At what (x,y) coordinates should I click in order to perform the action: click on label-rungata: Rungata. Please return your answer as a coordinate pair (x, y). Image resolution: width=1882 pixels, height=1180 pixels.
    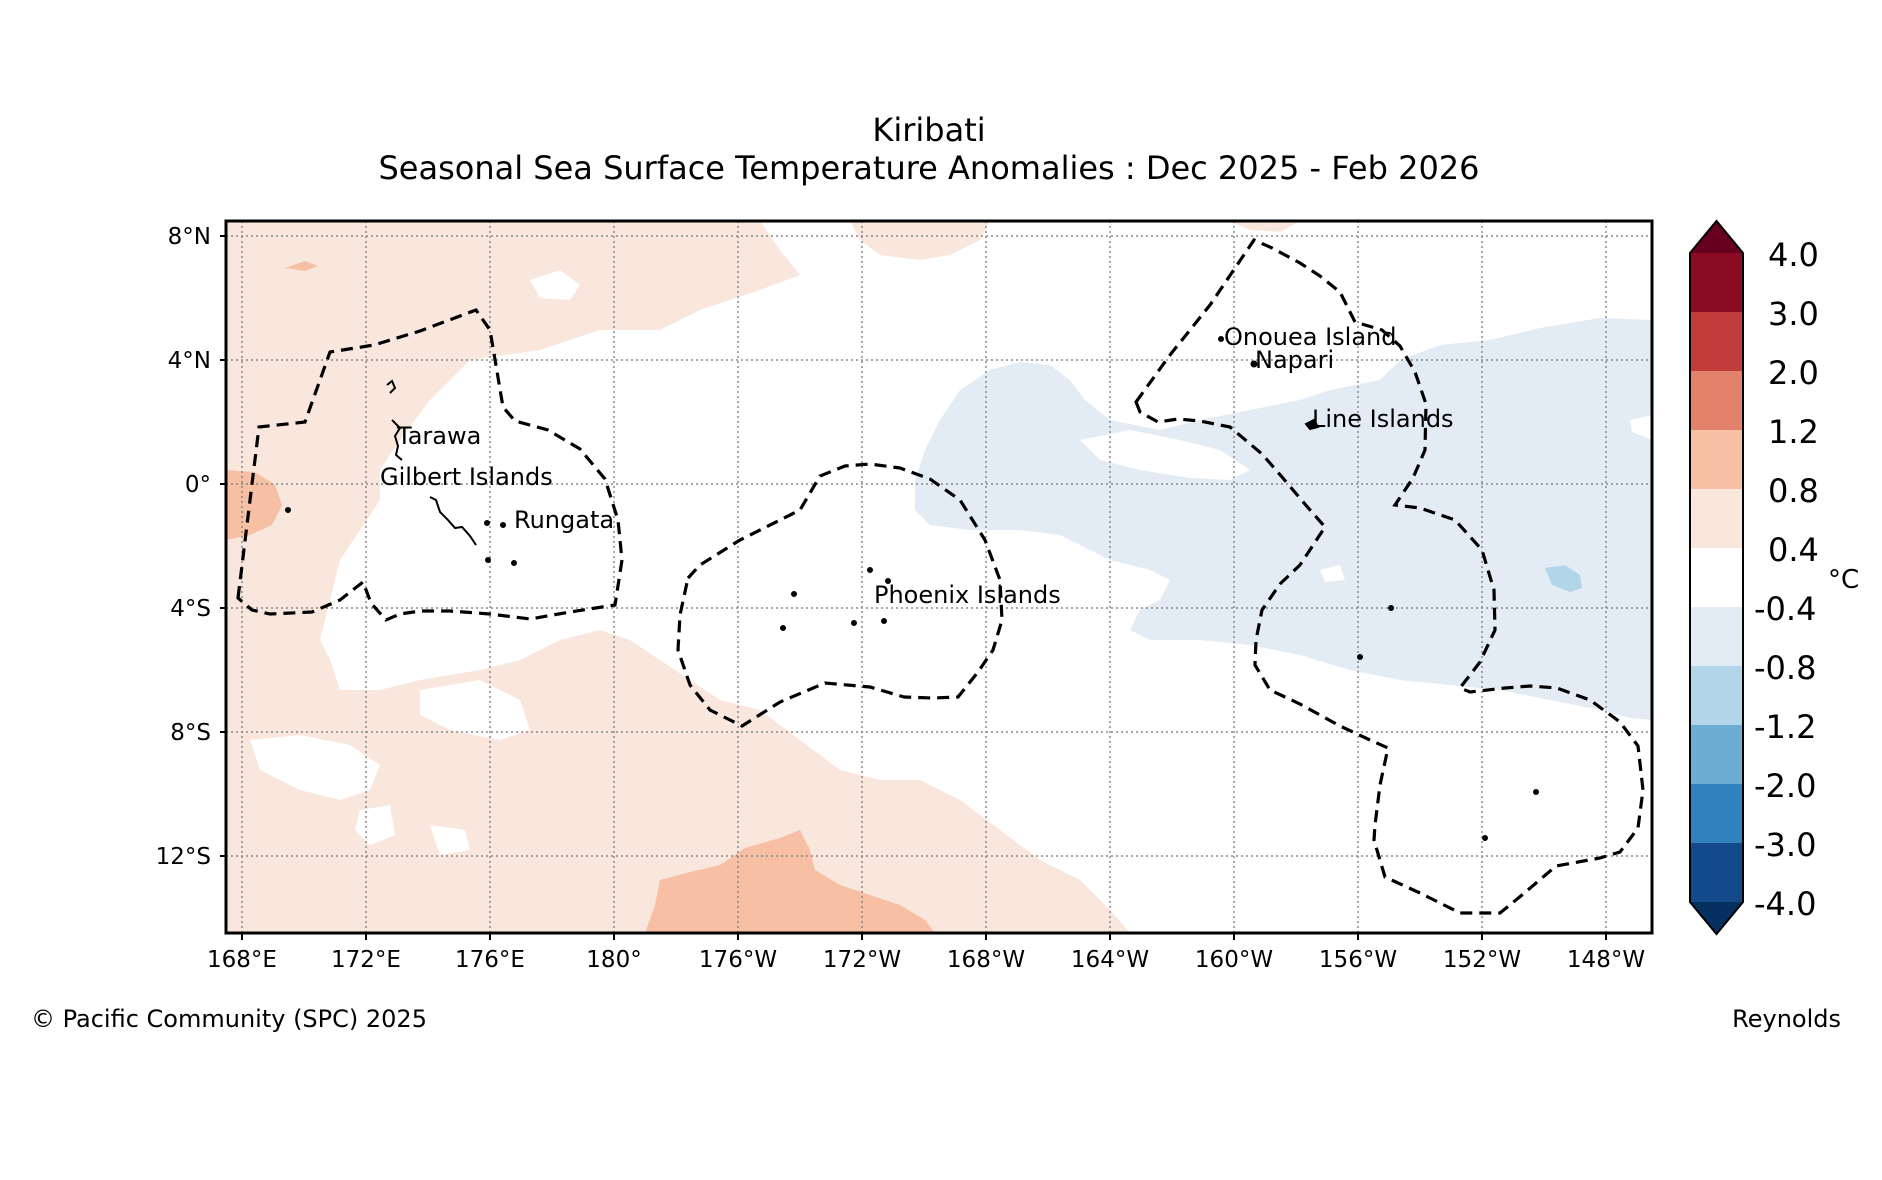
    Looking at the image, I should click on (564, 520).